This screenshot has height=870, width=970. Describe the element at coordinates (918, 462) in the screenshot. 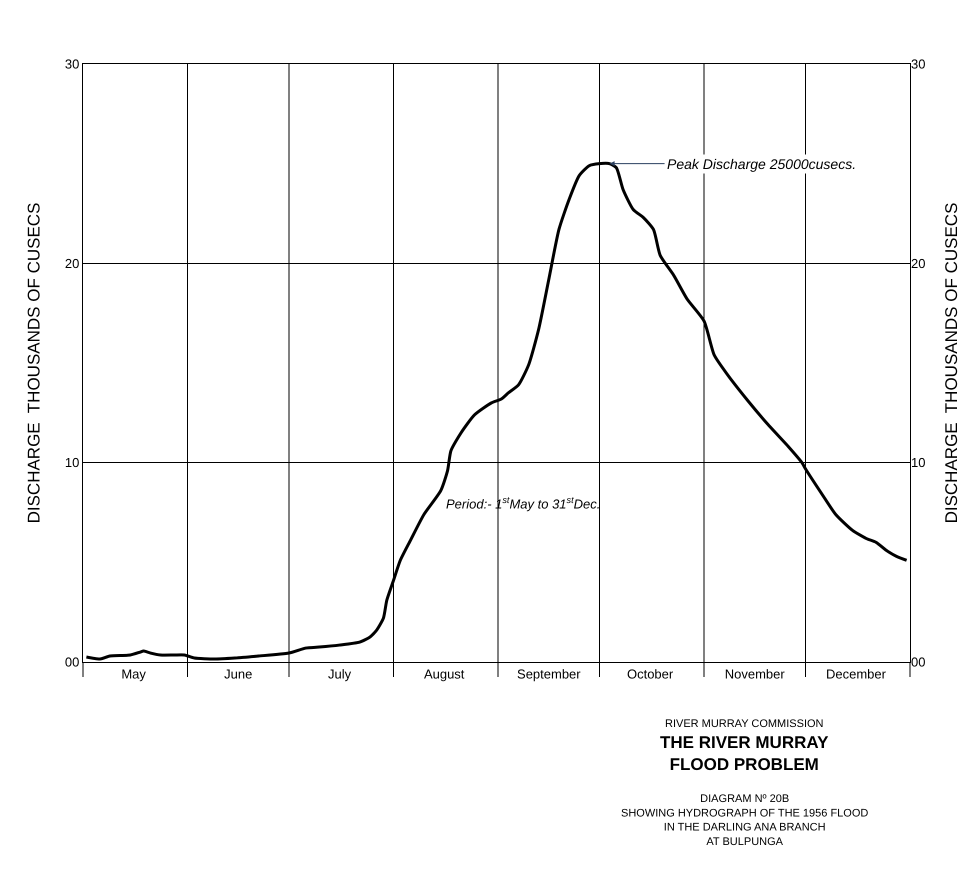

I see `y2-tick-label: 10` at that location.